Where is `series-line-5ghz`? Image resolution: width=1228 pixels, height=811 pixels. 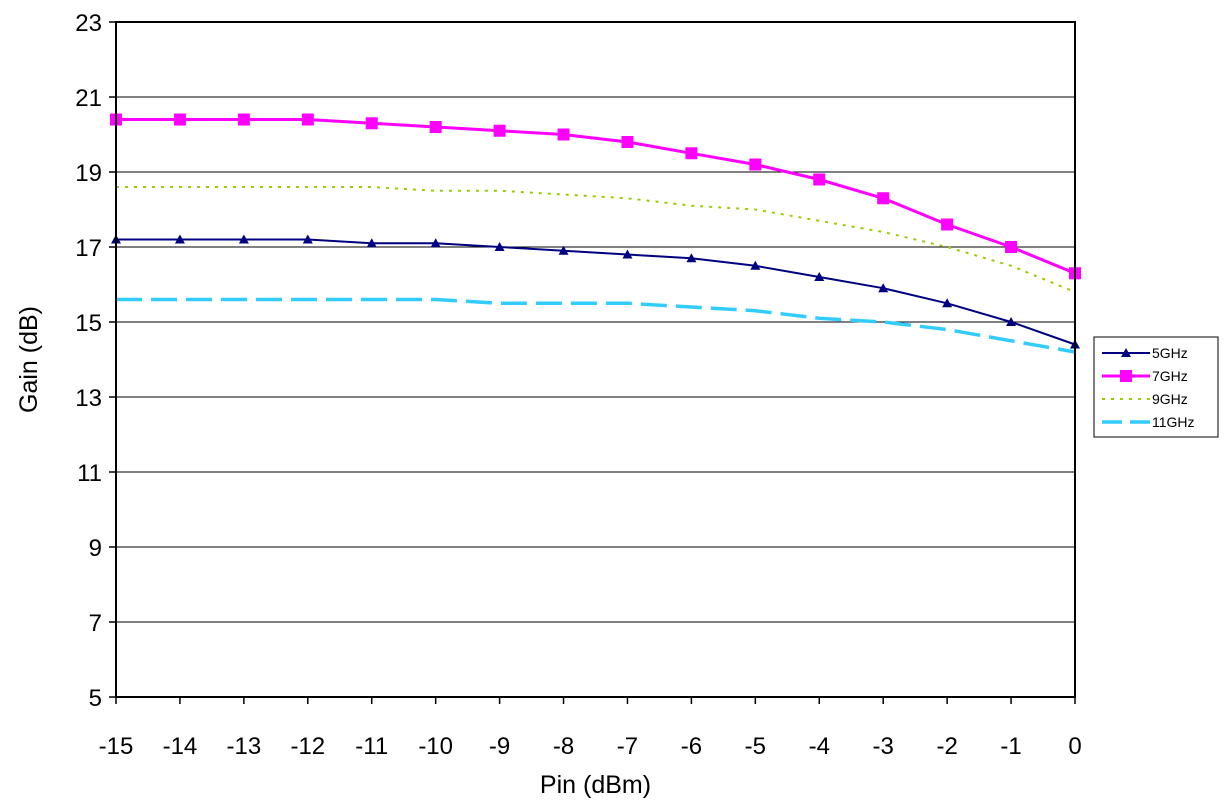
series-line-5ghz is located at coordinates (596, 292).